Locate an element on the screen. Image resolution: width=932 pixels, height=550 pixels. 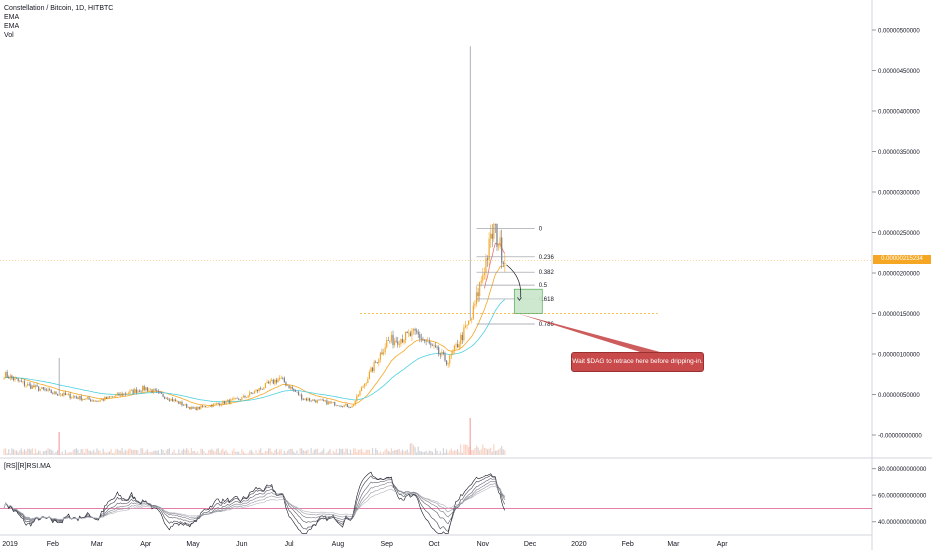
retrace-arrow is located at coordinates (514, 281).